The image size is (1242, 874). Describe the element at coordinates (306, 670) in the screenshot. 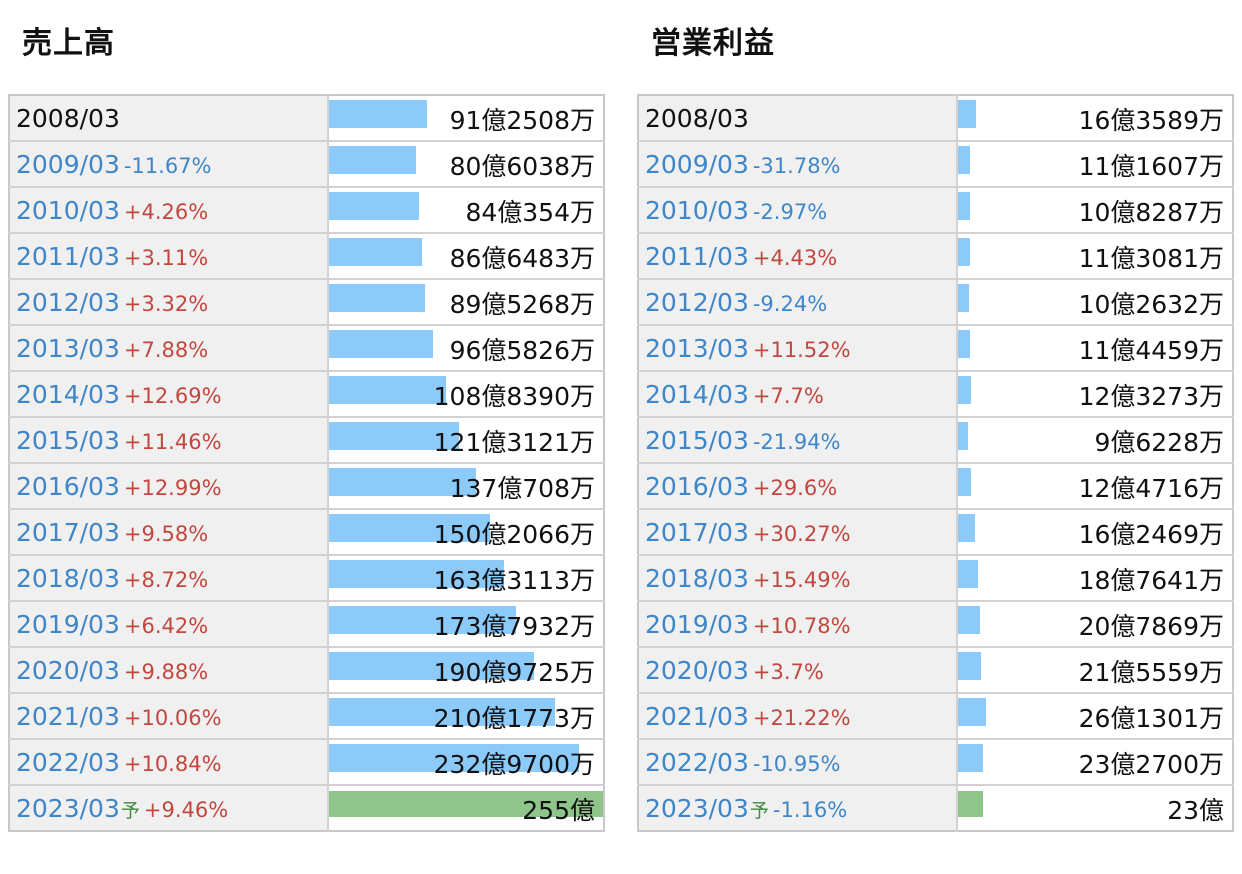

I see `table-row: 2020/03 +9.88% 190億9725万` at that location.